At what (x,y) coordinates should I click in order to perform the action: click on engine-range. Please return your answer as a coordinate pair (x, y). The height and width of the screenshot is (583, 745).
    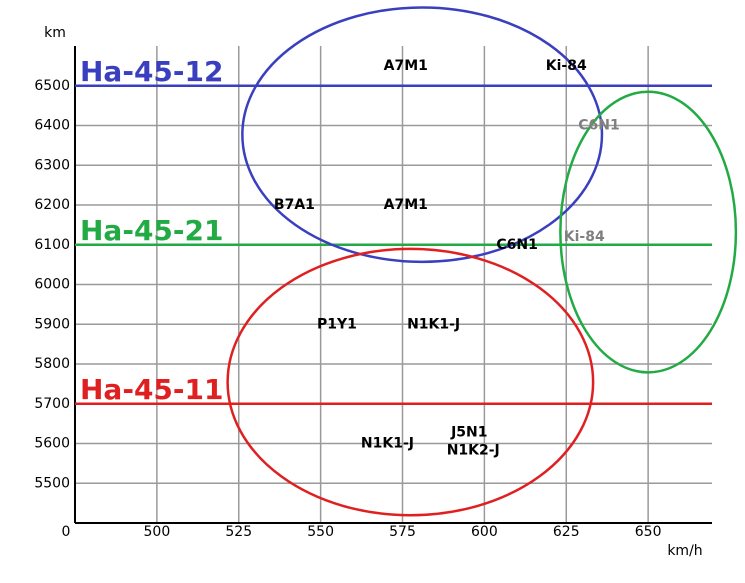
    Looking at the image, I should click on (648, 232).